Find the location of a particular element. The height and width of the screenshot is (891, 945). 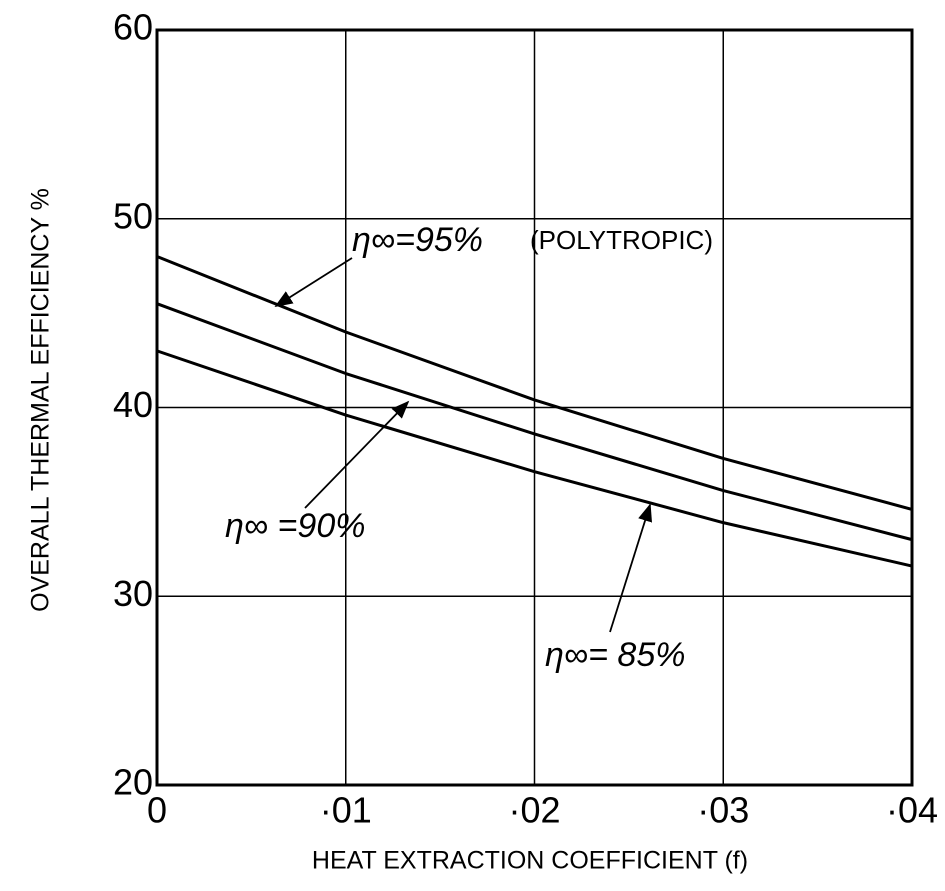

series-label: η∞= 85% is located at coordinates (615, 655).